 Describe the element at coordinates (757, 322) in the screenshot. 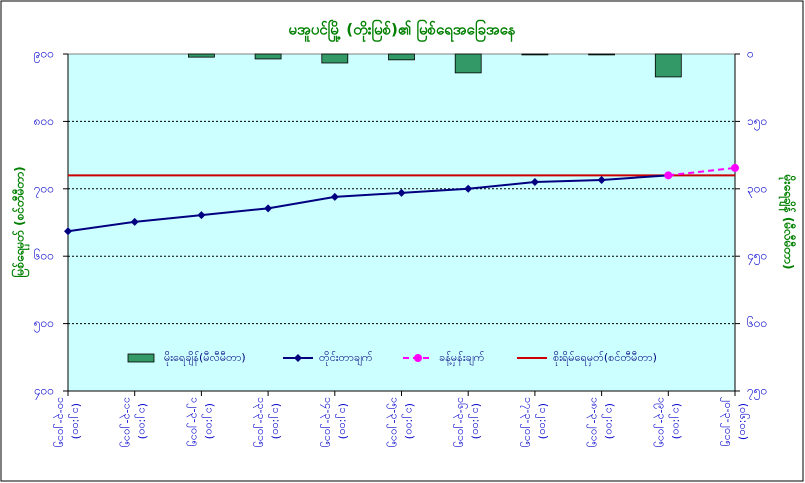

I see `y2-tick-label: ၆၀၀` at that location.